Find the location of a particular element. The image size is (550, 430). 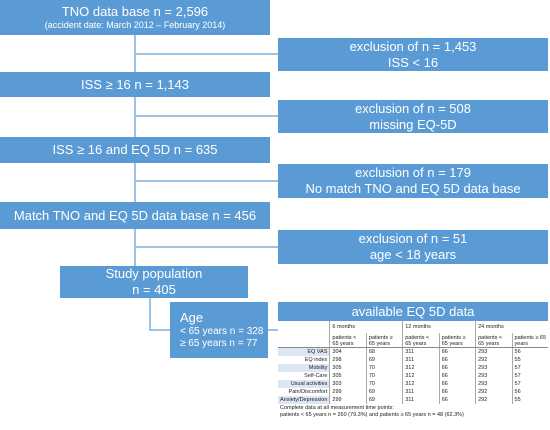

exclusion-box: exclusion of n = 51 age < 18 years is located at coordinates (413, 247).